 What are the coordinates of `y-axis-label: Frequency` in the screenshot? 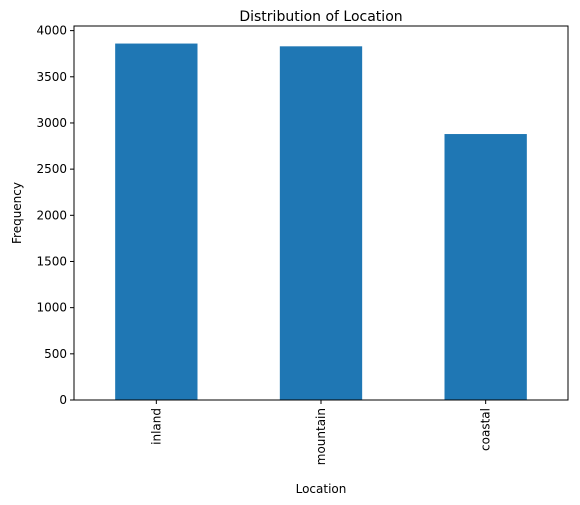 It's located at (17, 213).